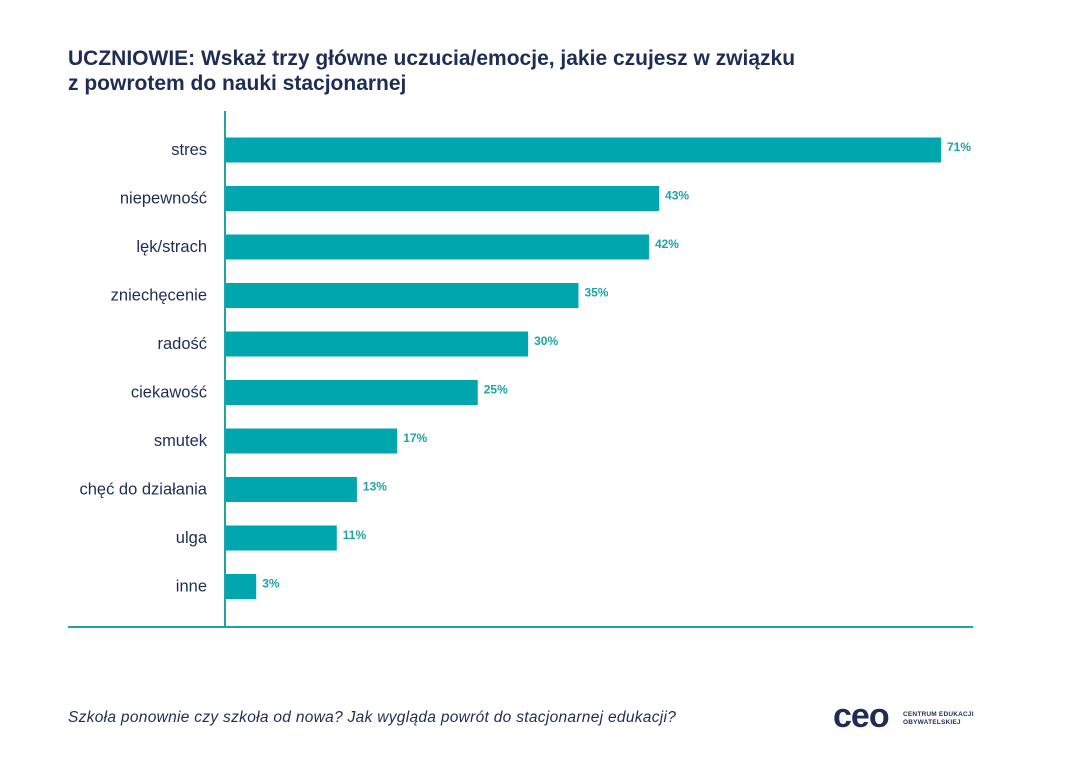  I want to click on value-label-2: 42%, so click(667, 244).